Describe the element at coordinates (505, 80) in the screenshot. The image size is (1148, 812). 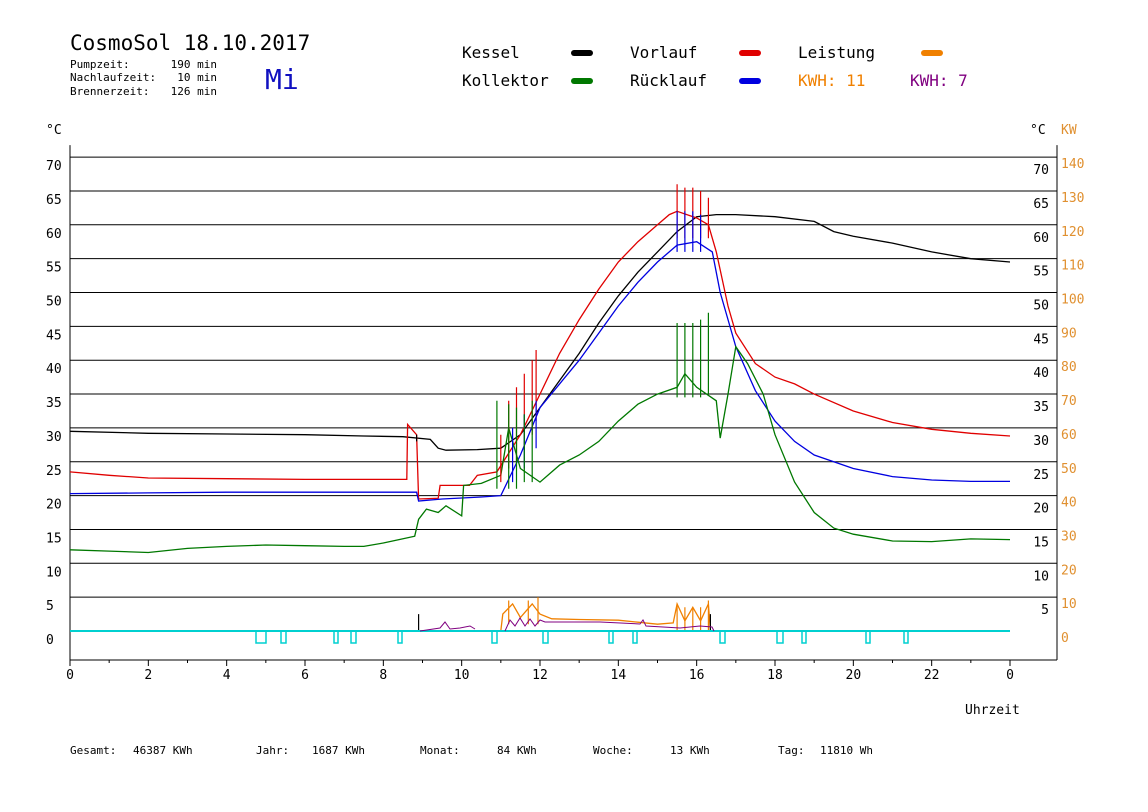
I see `legend-label-kollektor: Kollektor` at that location.